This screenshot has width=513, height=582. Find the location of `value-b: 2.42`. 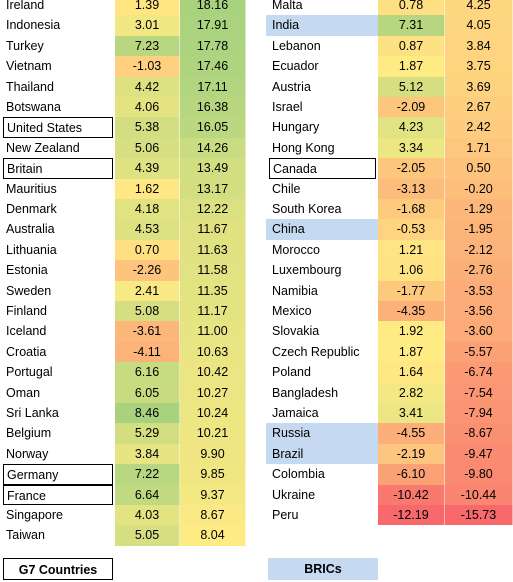

value-b: 2.42 is located at coordinates (479, 127).